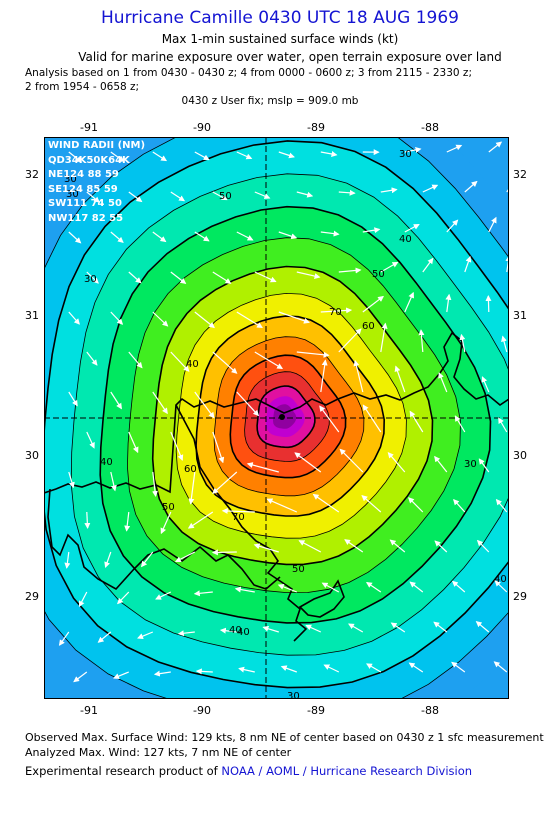 Image resolution: width=560 pixels, height=815 pixels. Describe the element at coordinates (86, 218) in the screenshot. I see `wind-radii-row: NW117 82 55` at that location.